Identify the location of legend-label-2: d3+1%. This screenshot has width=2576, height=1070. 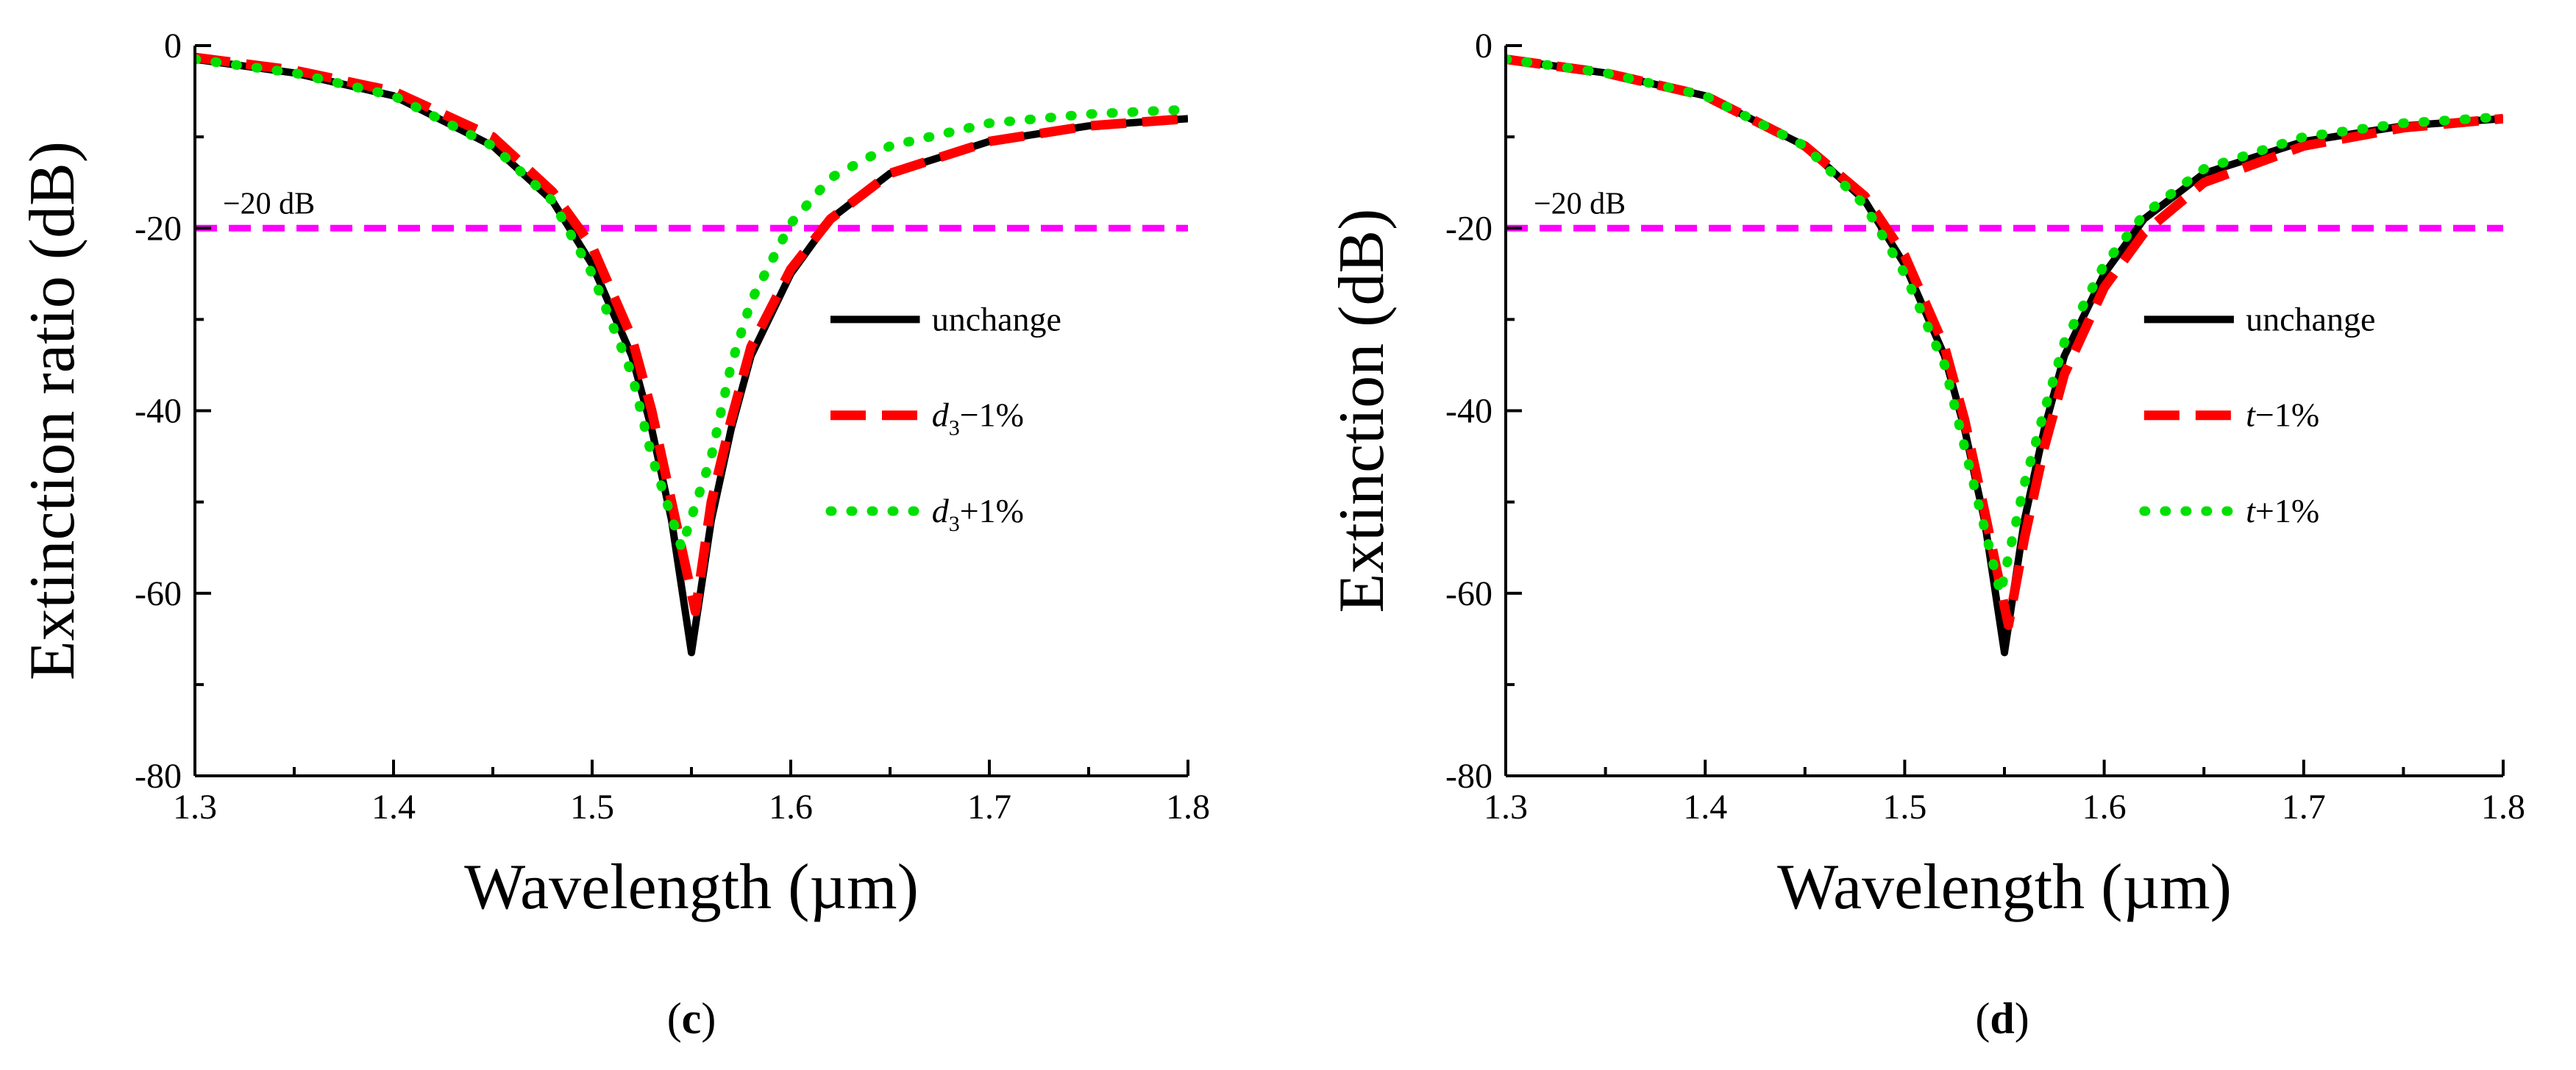
(978, 514).